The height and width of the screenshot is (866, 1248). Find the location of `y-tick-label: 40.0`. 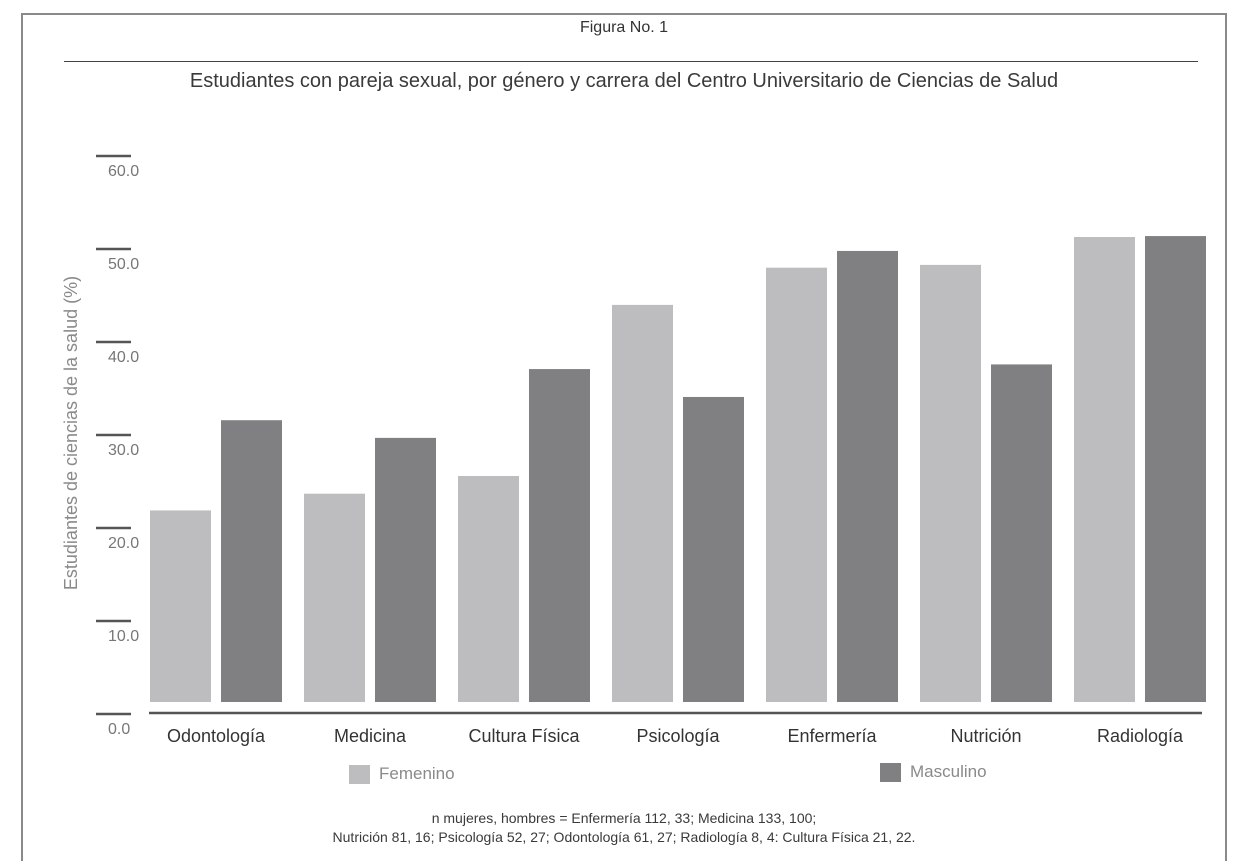

y-tick-label: 40.0 is located at coordinates (123, 357).